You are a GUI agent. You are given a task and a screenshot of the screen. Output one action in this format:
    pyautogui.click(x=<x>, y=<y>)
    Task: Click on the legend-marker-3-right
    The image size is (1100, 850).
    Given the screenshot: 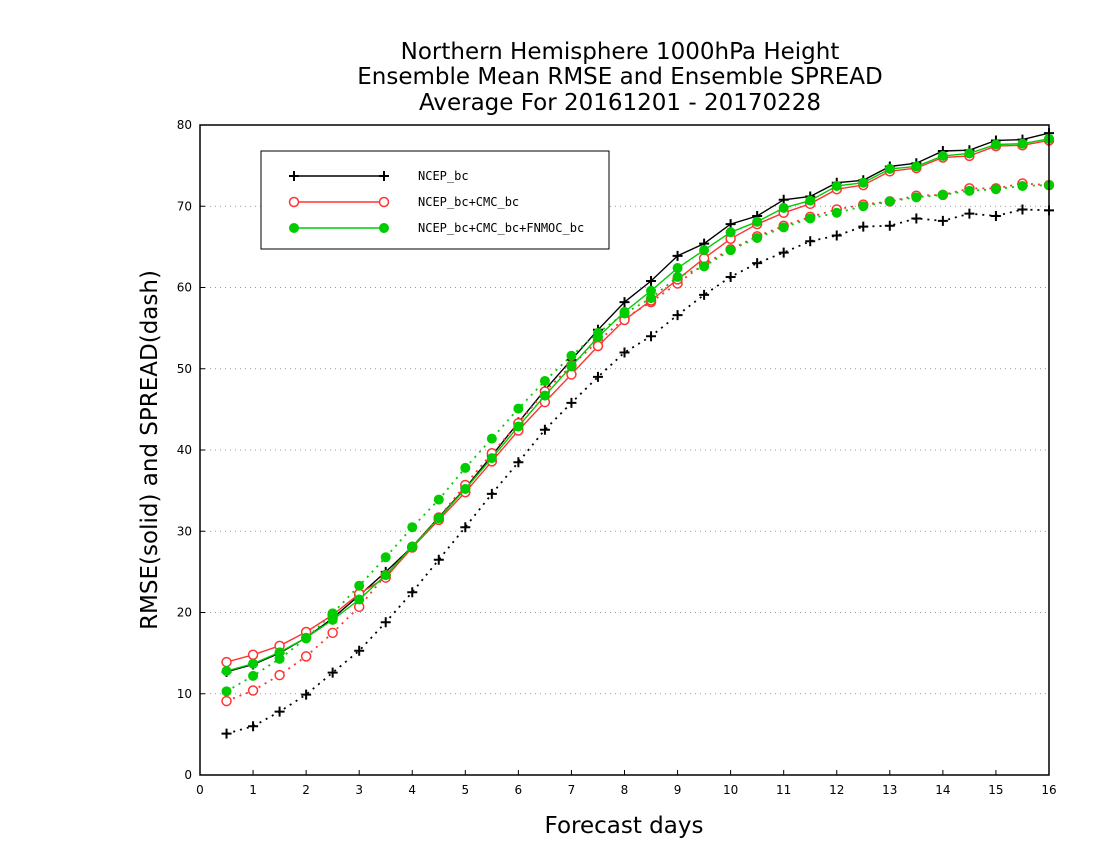 What is the action you would take?
    pyautogui.click(x=384, y=228)
    